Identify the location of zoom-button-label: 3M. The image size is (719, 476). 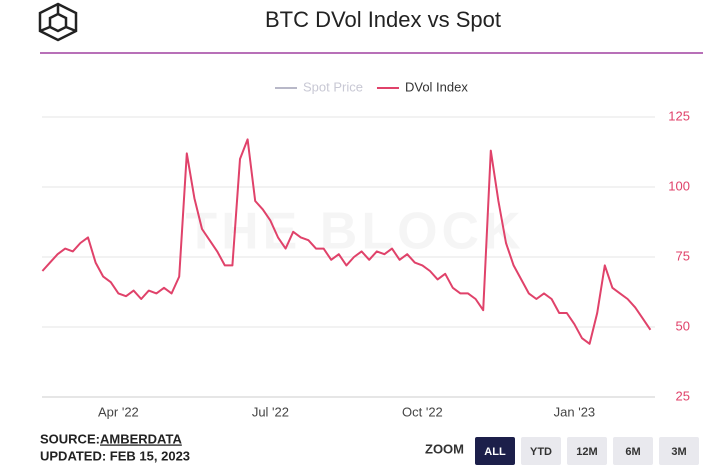
(678, 452).